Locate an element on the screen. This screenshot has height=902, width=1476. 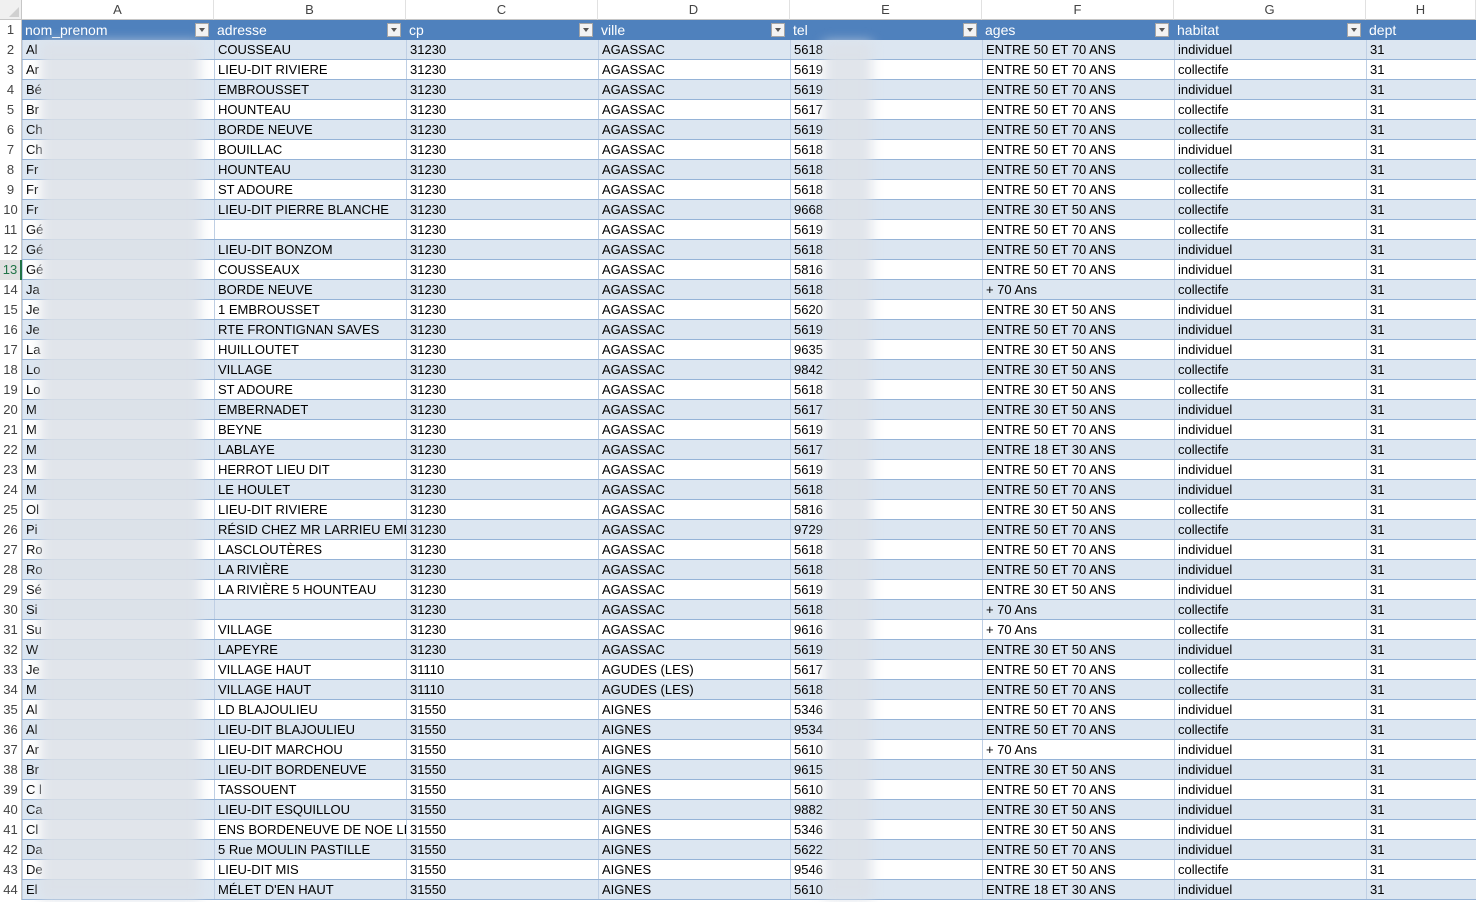
cell-tel: 5617 is located at coordinates (886, 669).